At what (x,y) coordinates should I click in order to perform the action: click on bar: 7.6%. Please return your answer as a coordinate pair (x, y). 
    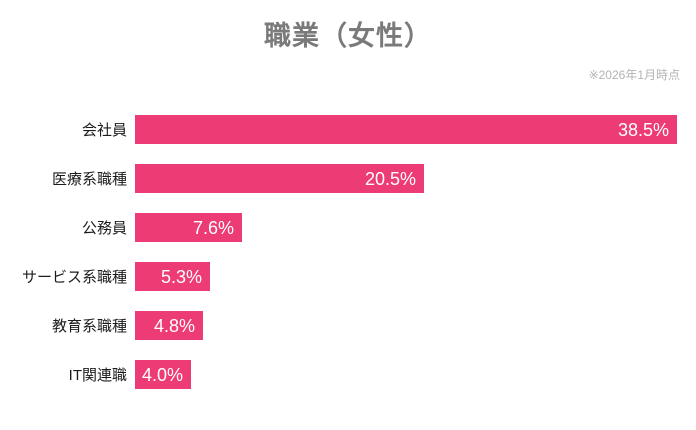
    Looking at the image, I should click on (188, 228).